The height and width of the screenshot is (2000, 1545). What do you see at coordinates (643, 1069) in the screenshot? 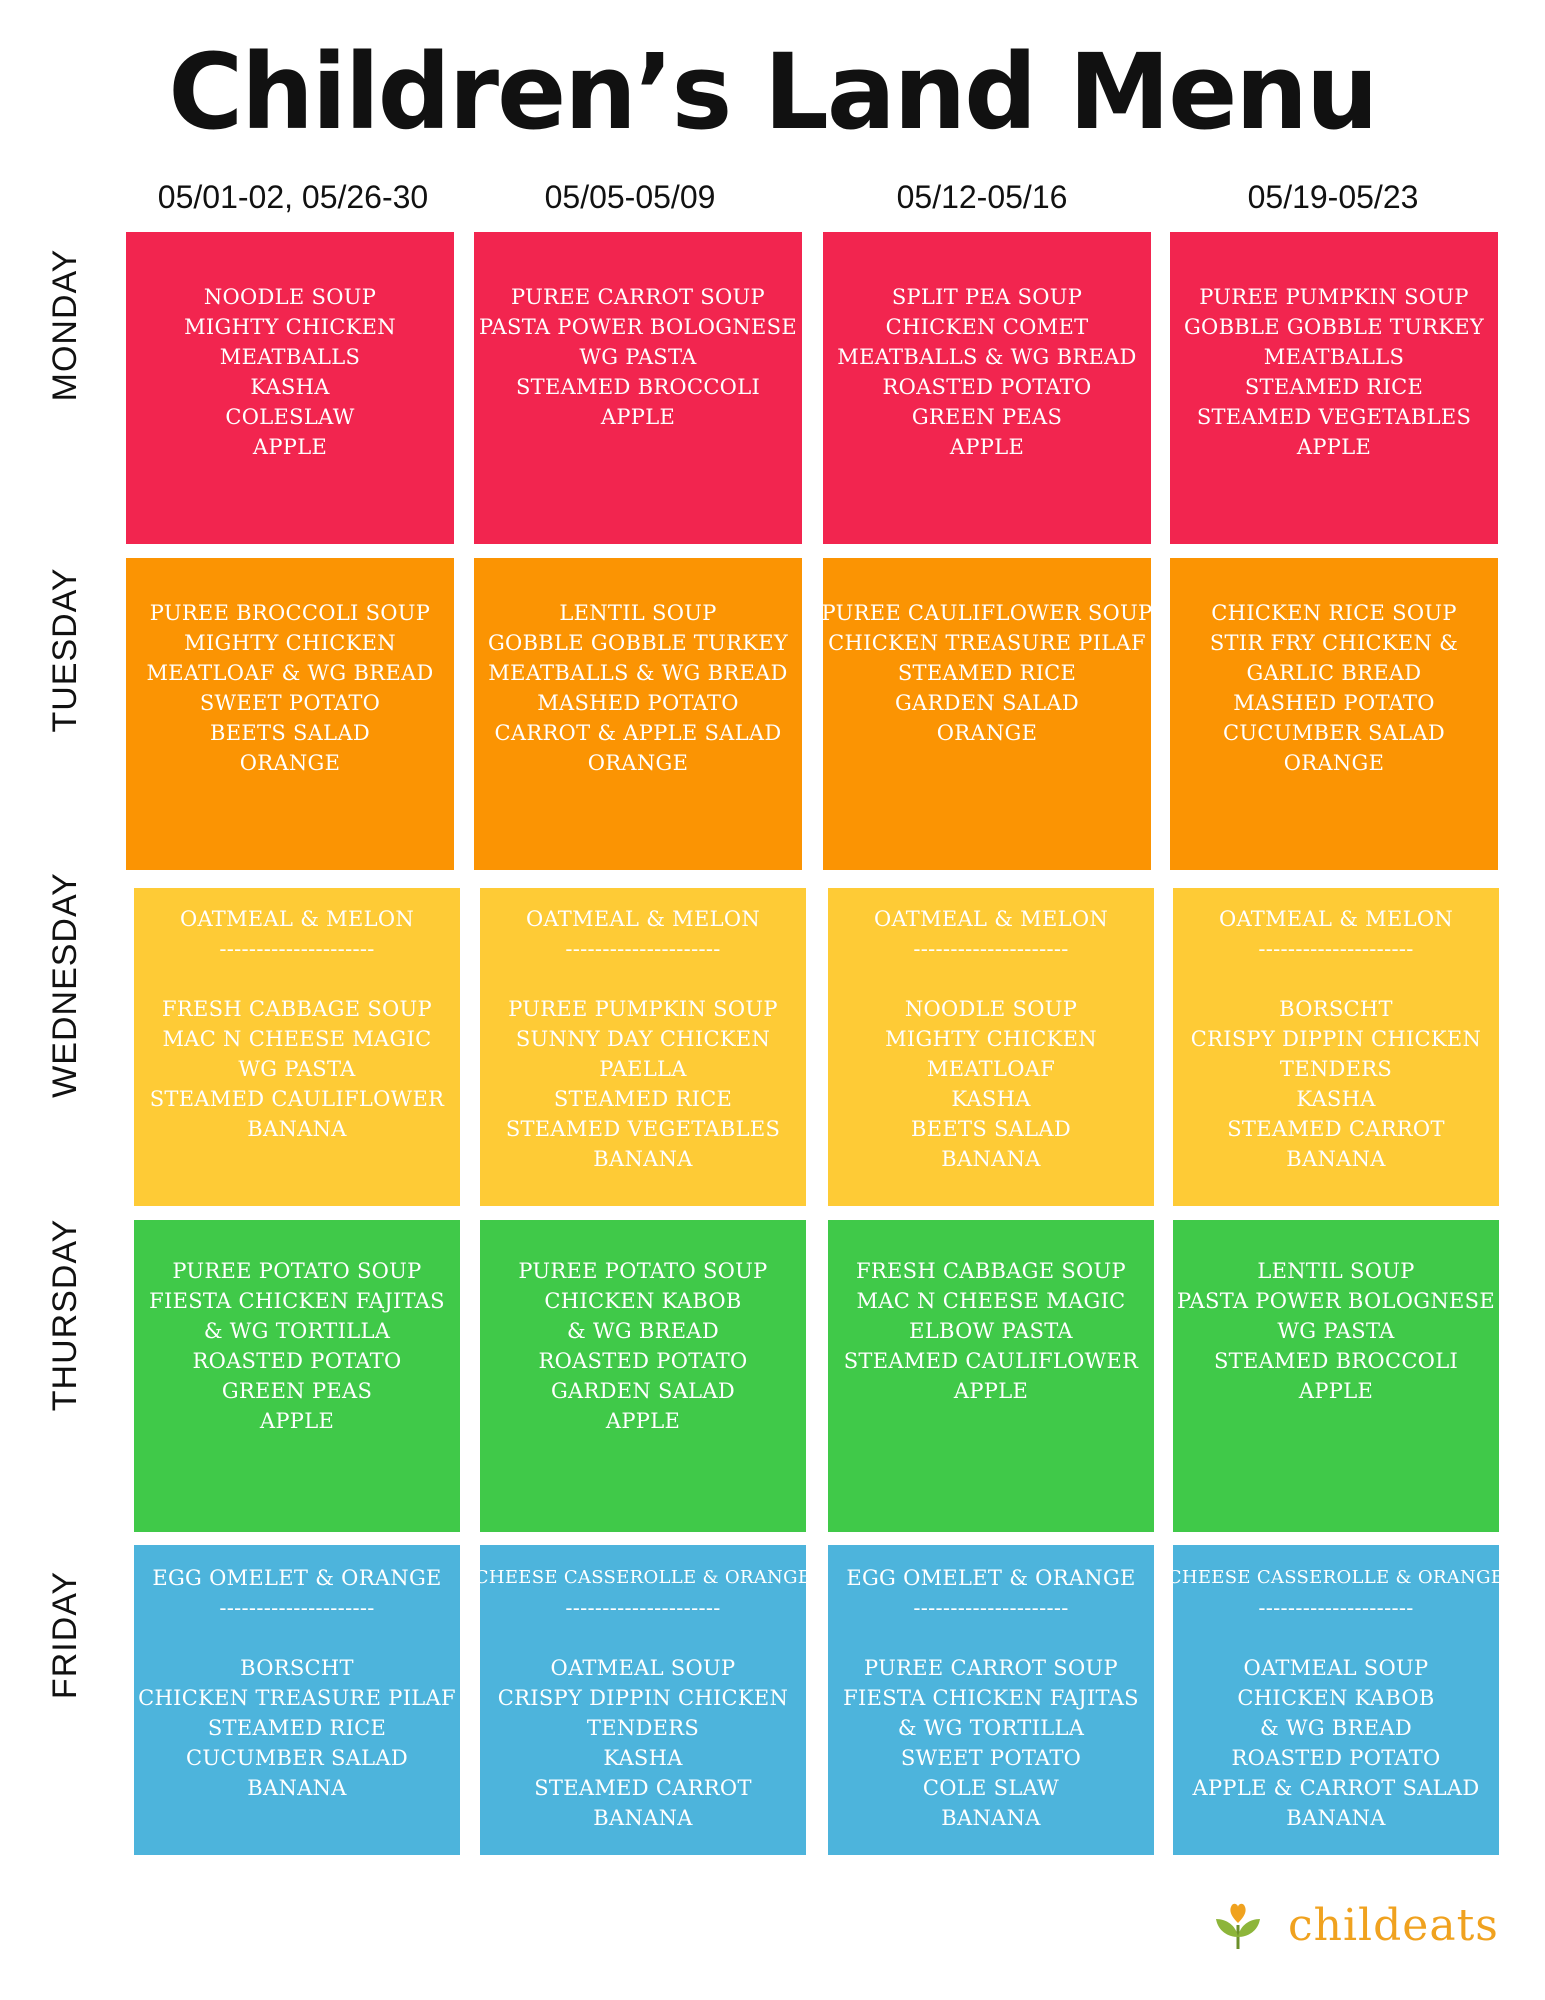
I see `menu-item: PAELLA` at bounding box center [643, 1069].